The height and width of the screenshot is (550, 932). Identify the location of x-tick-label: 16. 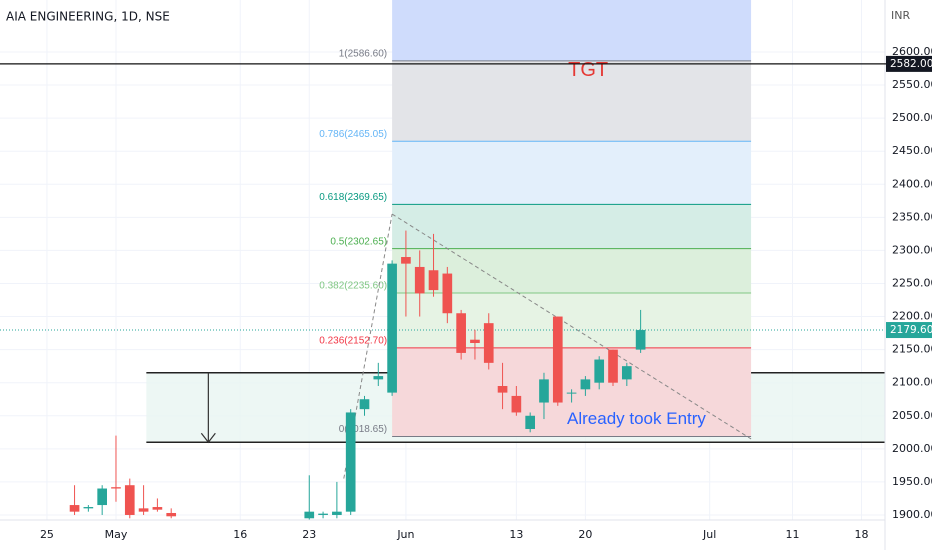
(240, 534).